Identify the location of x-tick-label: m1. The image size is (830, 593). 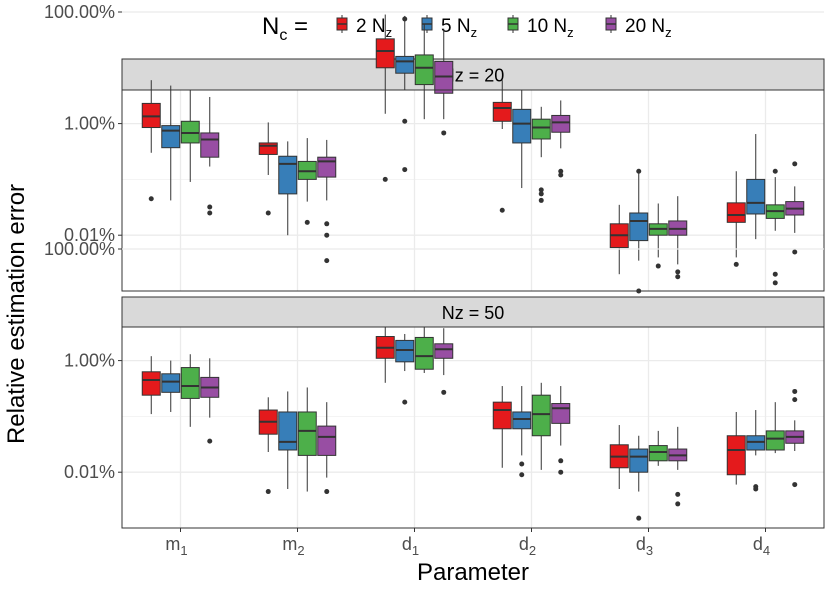
(176, 546).